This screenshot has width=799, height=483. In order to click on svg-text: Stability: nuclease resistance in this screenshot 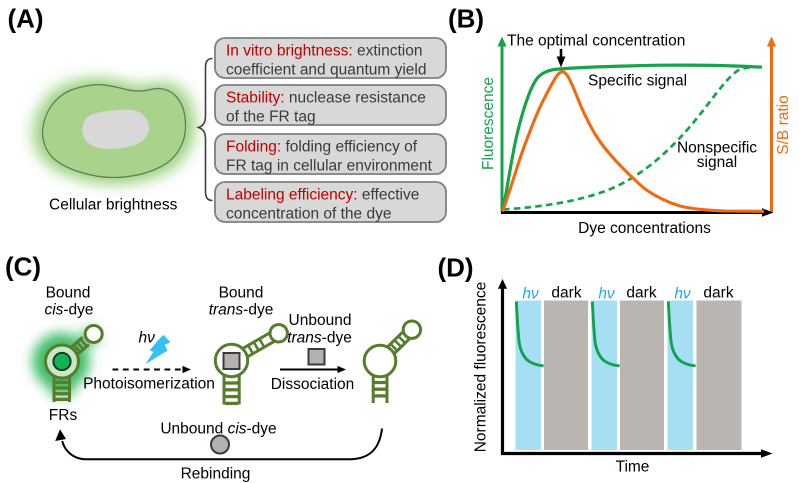, I will do `click(326, 98)`.